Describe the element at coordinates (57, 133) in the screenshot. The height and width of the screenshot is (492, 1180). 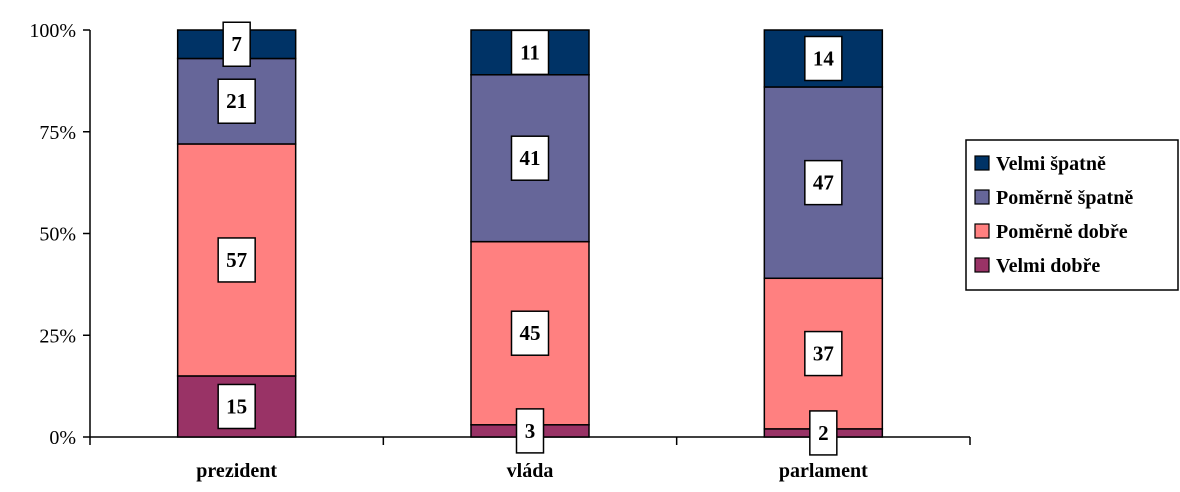
I see `y-tick-label: 75%` at that location.